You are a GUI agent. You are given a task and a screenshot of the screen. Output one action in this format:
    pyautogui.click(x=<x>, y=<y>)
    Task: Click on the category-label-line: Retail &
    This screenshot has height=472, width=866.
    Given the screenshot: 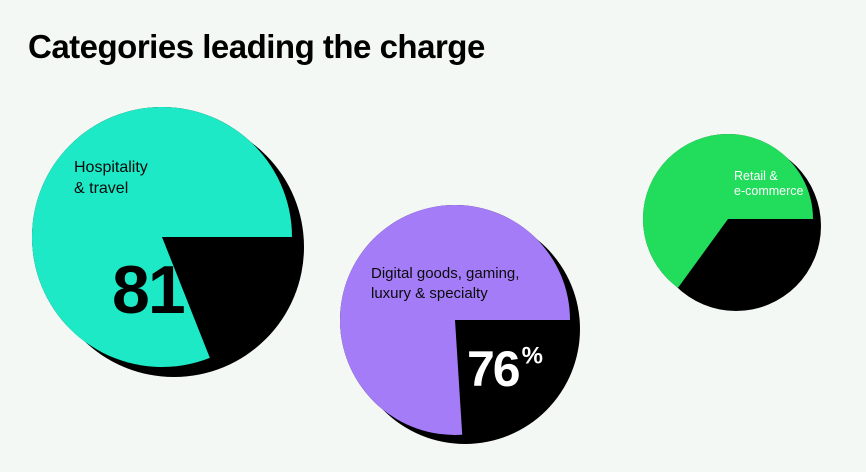 What is the action you would take?
    pyautogui.click(x=756, y=176)
    